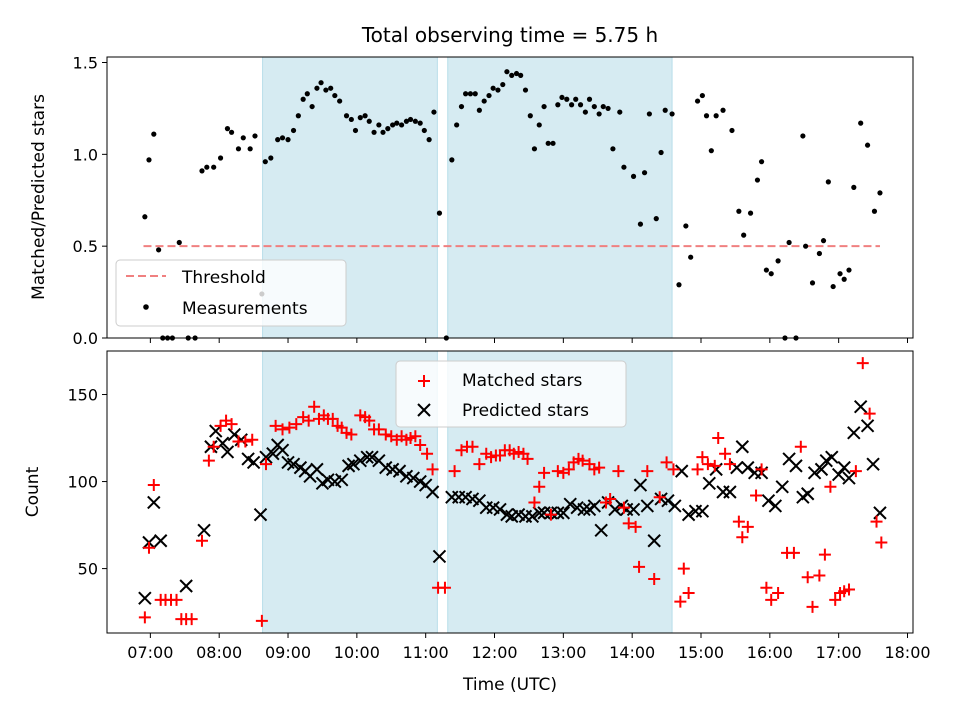  I want to click on ratio-x-ticks, so click(528, 340).